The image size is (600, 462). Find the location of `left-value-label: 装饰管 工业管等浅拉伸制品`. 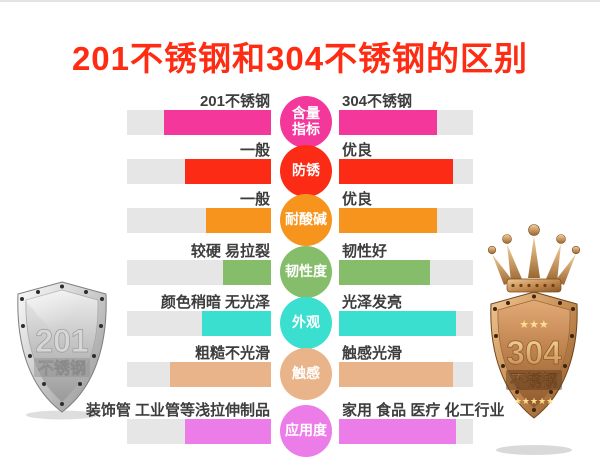

left-value-label: 装饰管 工业管等浅拉伸制品 is located at coordinates (177, 410).